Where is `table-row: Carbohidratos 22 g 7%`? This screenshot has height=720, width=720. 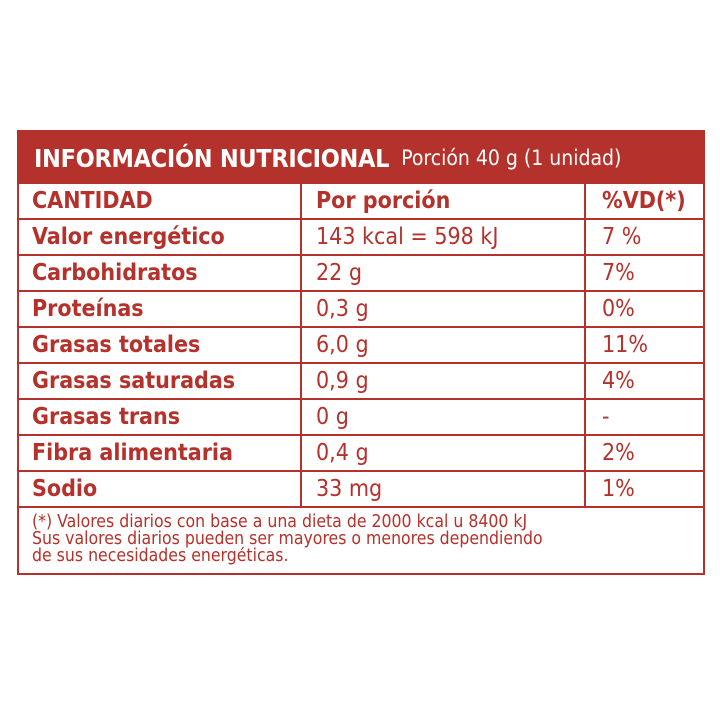
table-row: Carbohidratos 22 g 7% is located at coordinates (361, 274).